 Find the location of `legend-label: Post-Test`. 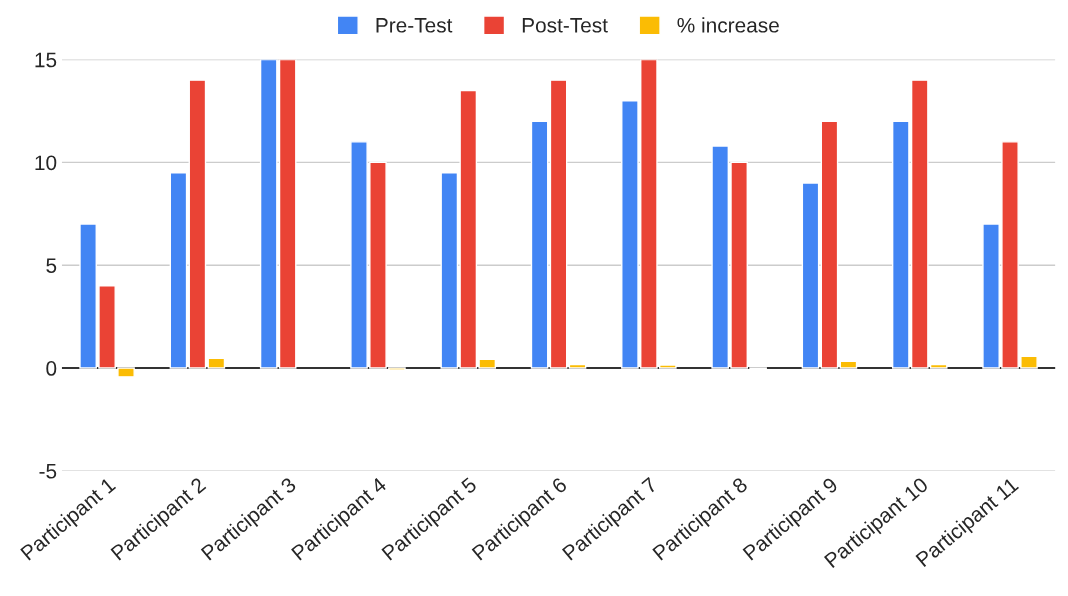

legend-label: Post-Test is located at coordinates (565, 25).